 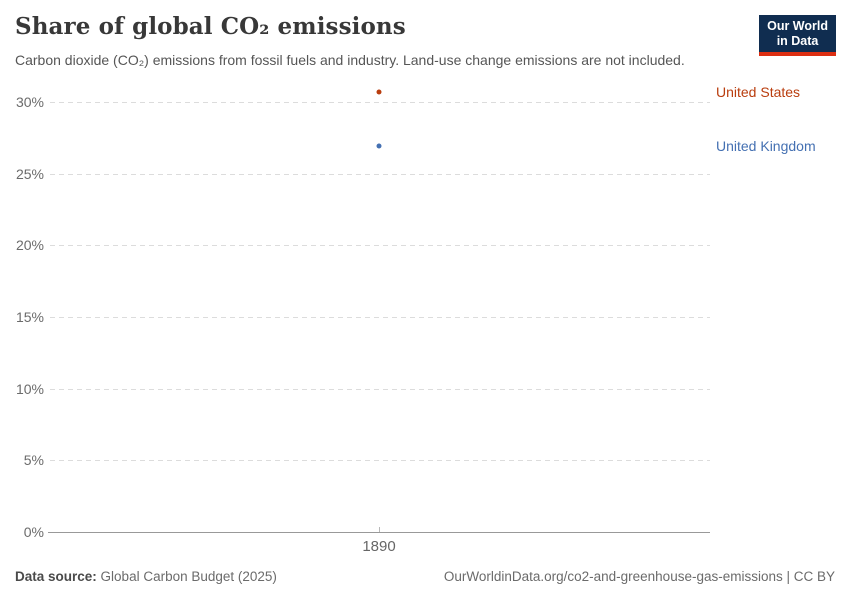 What do you see at coordinates (210, 26) in the screenshot?
I see `chart-title: Share of global CO₂ emissions` at bounding box center [210, 26].